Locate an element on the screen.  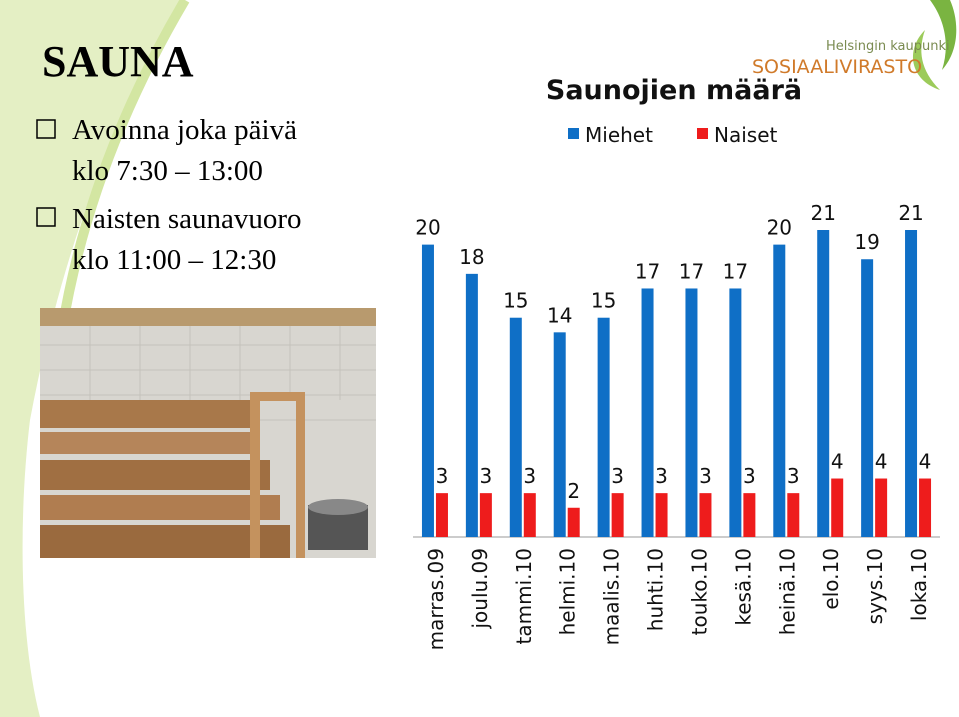
data-label: 19 is located at coordinates (866, 242).